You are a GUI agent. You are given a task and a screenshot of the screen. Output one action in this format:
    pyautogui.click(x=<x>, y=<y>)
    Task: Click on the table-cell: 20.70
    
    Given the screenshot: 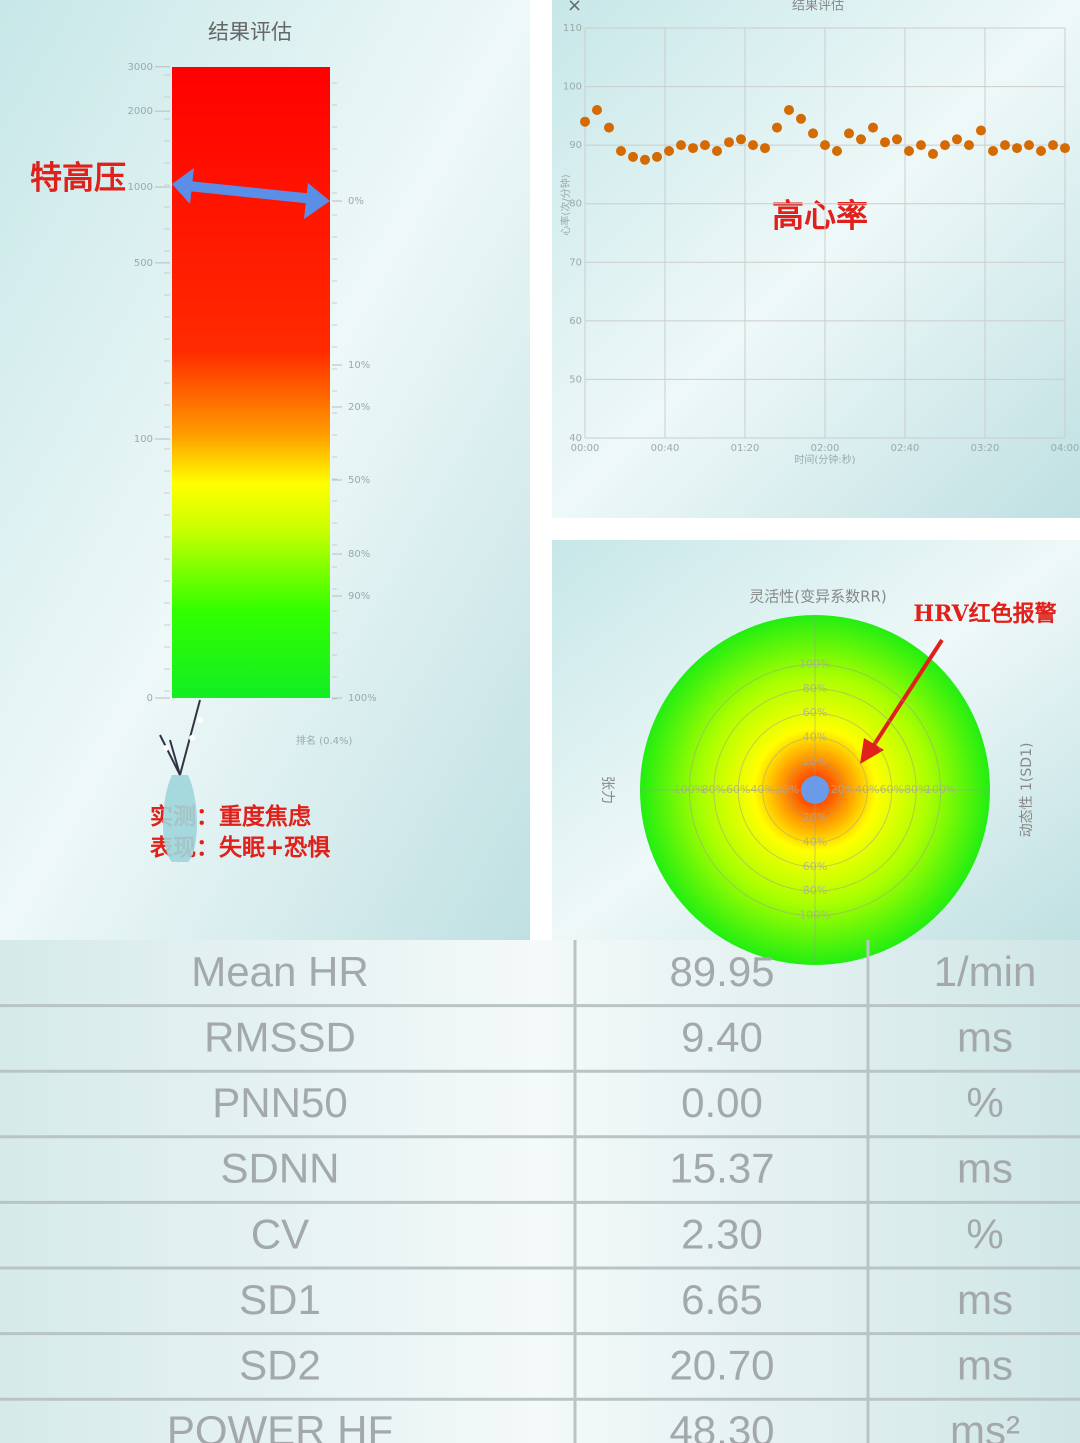 What is the action you would take?
    pyautogui.click(x=721, y=1364)
    